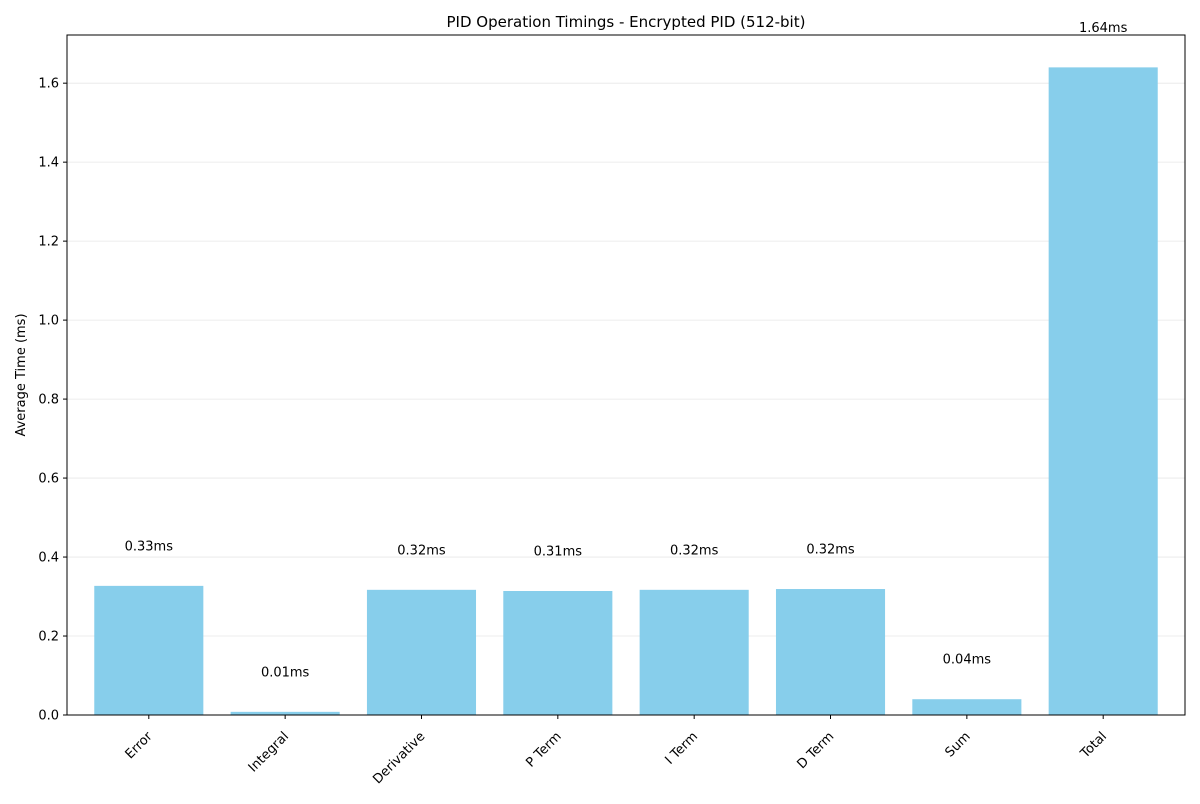  I want to click on y-tick-label: 0.4, so click(48, 558).